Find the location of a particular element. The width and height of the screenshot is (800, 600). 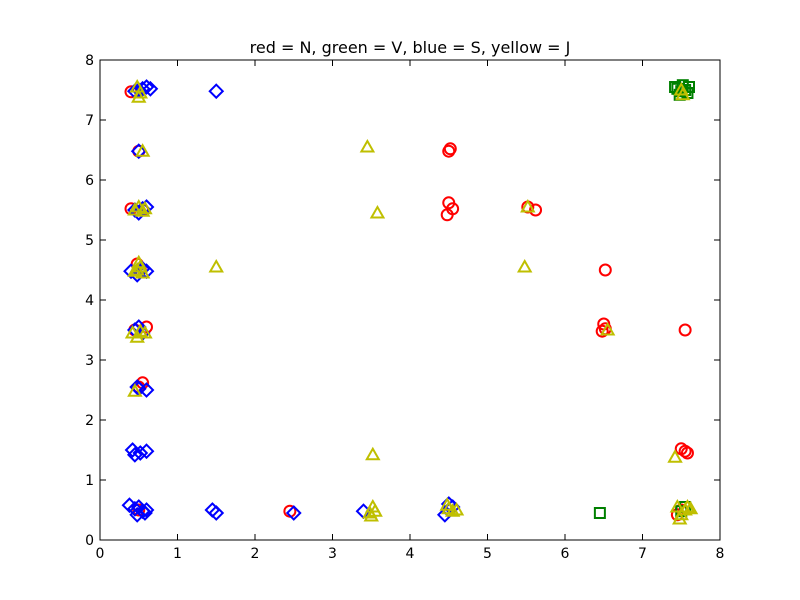

y-tick-label: 4 is located at coordinates (89, 301).